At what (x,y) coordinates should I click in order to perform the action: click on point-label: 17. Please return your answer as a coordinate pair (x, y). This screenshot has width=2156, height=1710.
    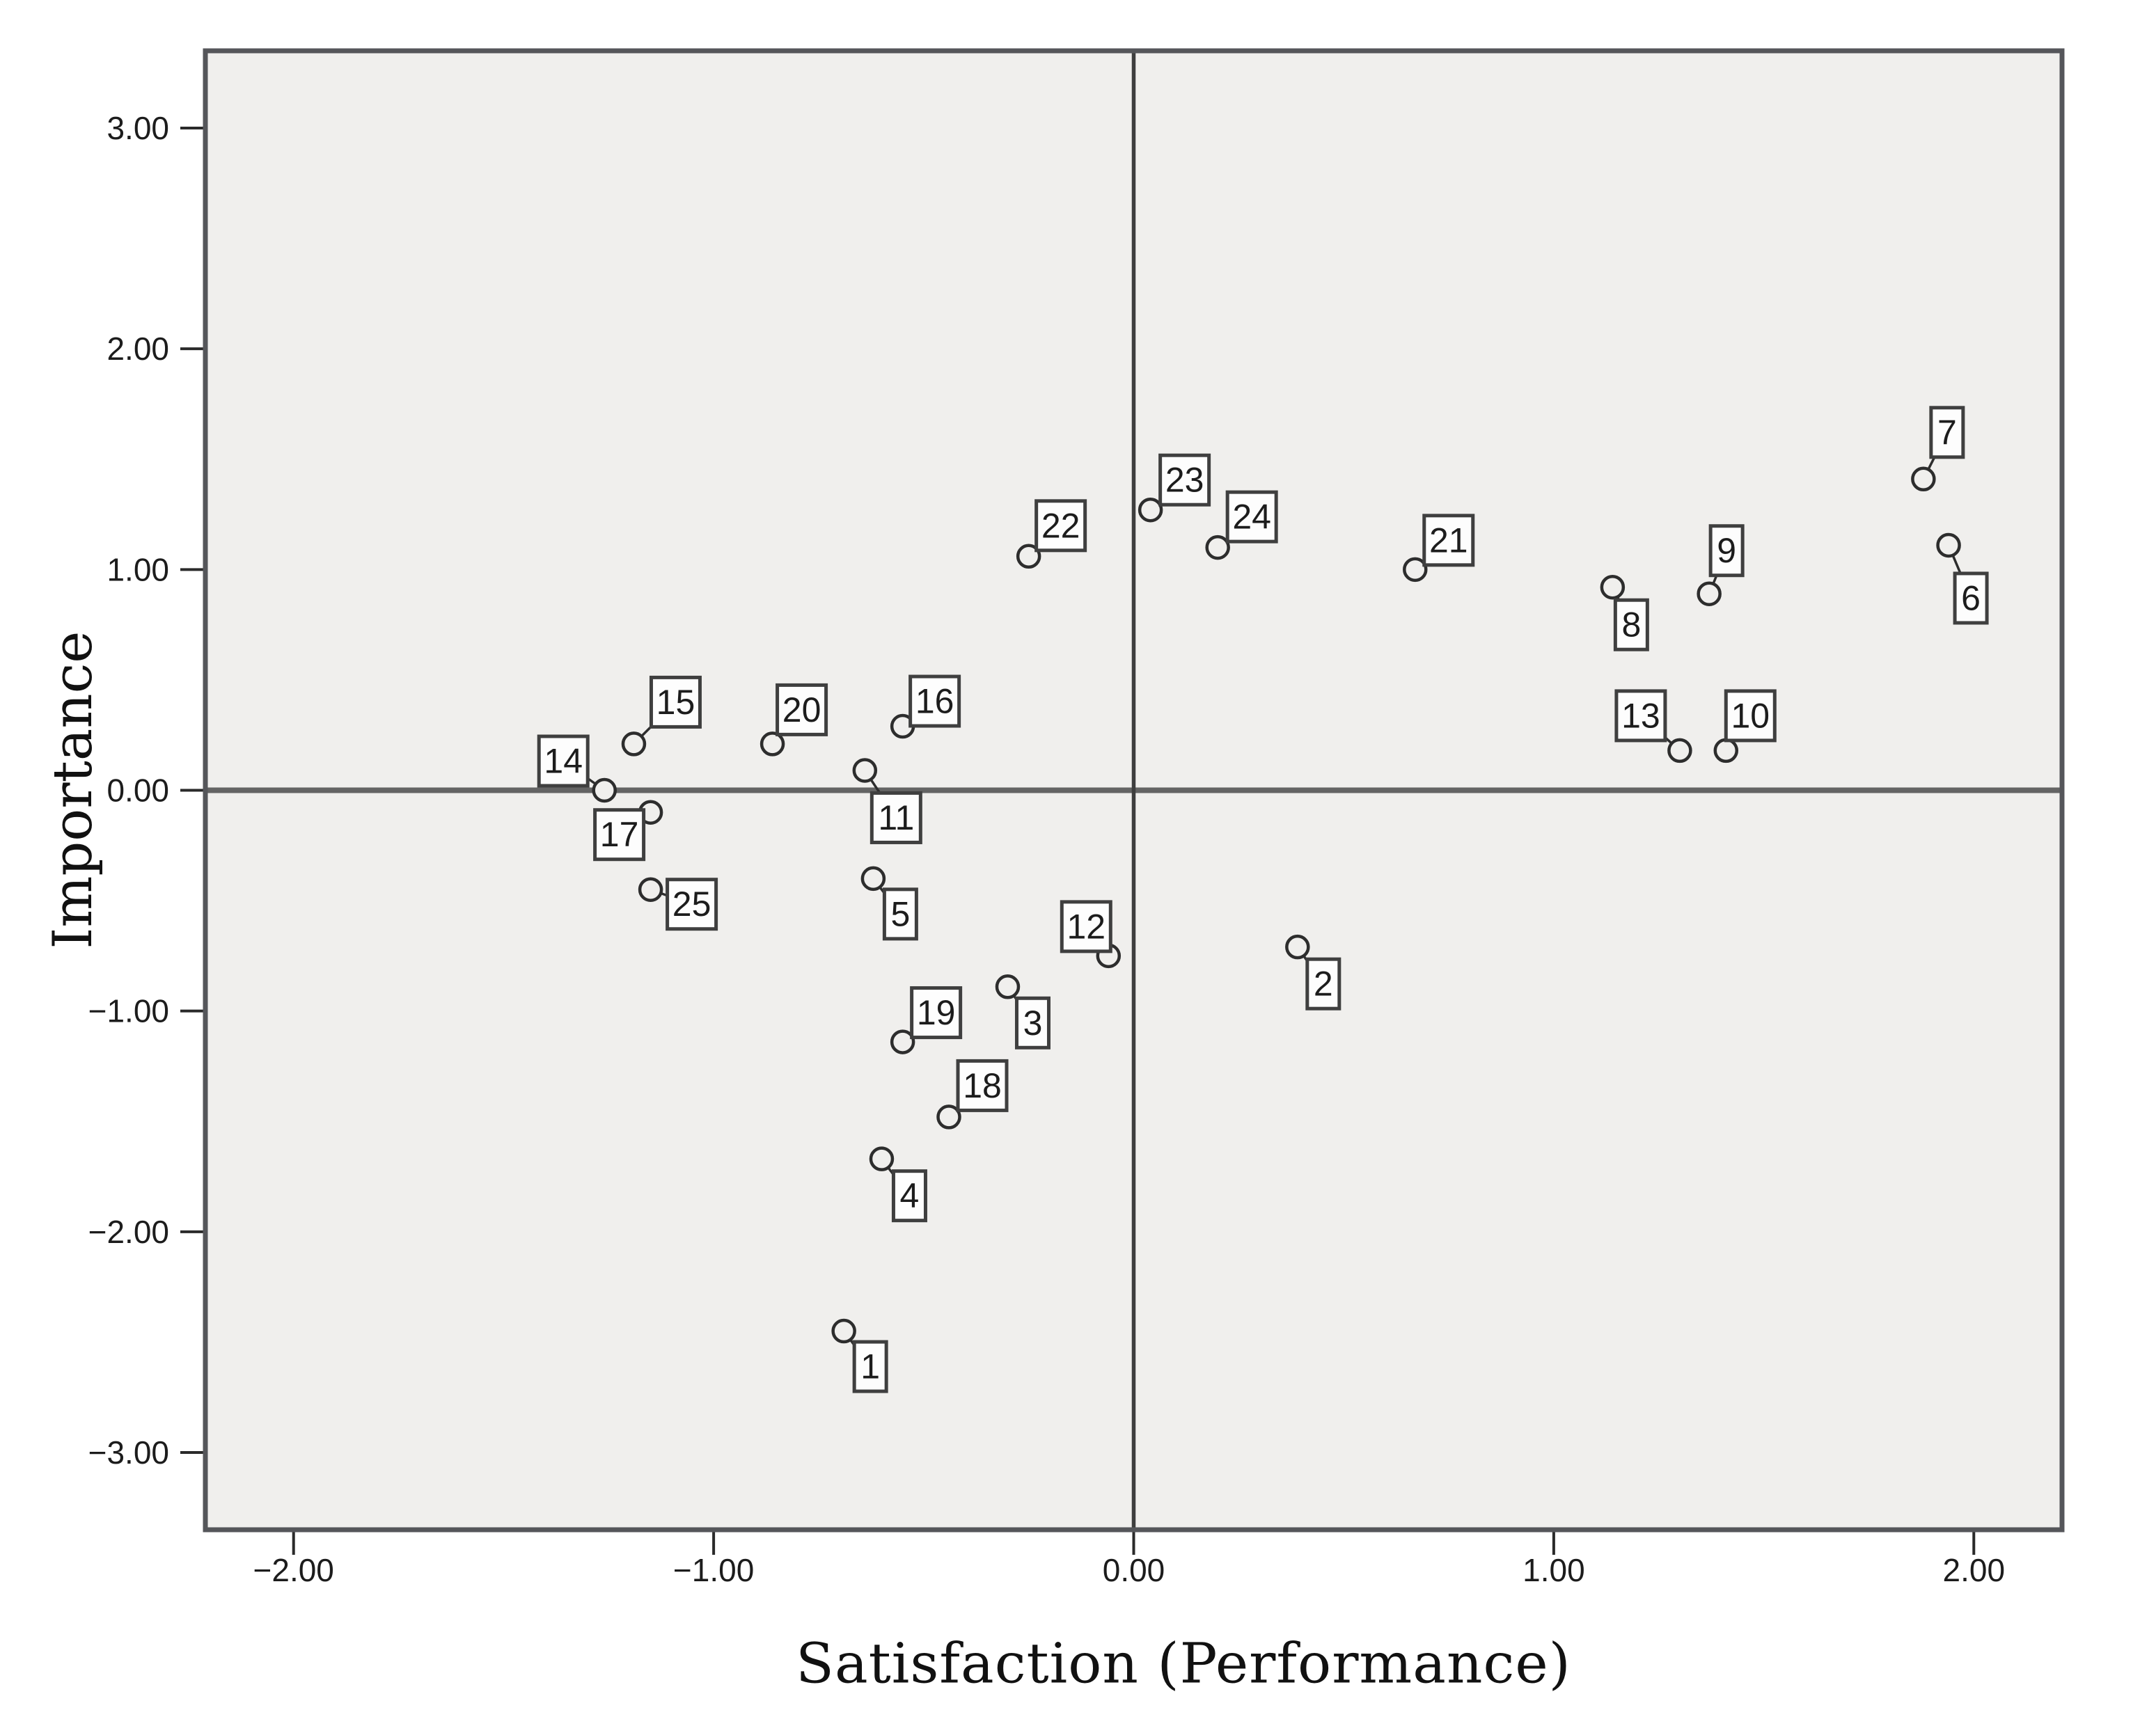
    Looking at the image, I should click on (619, 834).